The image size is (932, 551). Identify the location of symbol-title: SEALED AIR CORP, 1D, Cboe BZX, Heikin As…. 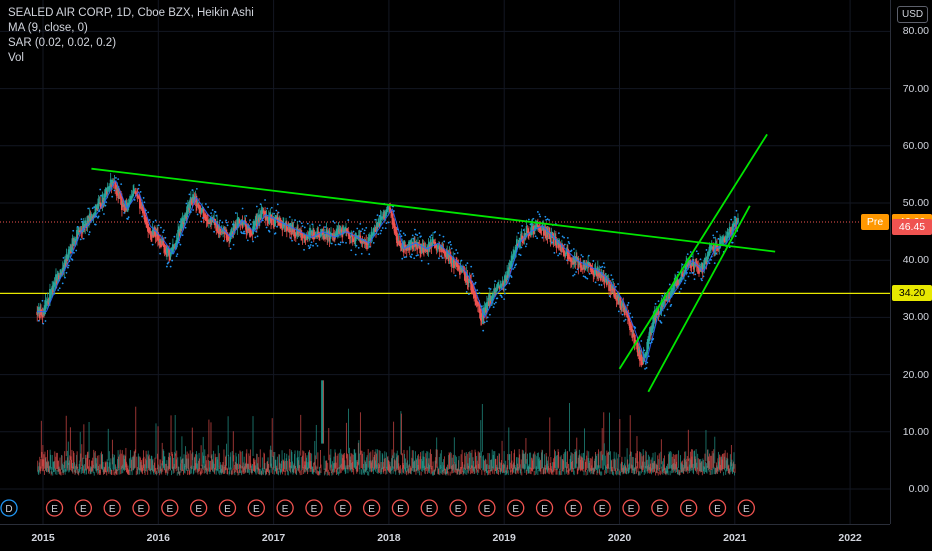
(131, 13).